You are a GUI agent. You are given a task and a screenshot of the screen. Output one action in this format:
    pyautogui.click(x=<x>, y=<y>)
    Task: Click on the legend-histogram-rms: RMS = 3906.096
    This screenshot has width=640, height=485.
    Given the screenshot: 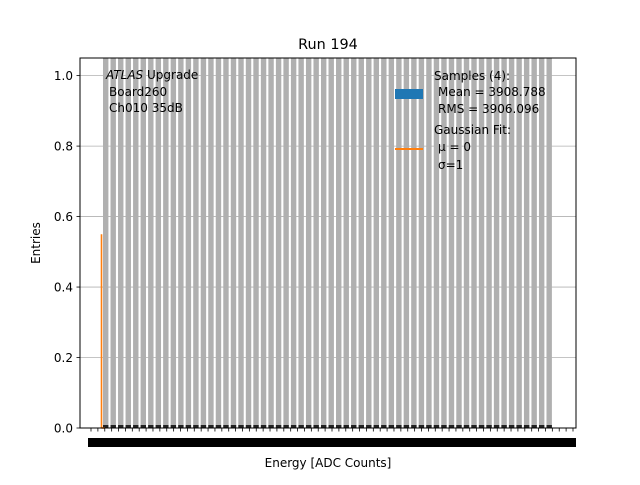 What is the action you would take?
    pyautogui.click(x=488, y=109)
    